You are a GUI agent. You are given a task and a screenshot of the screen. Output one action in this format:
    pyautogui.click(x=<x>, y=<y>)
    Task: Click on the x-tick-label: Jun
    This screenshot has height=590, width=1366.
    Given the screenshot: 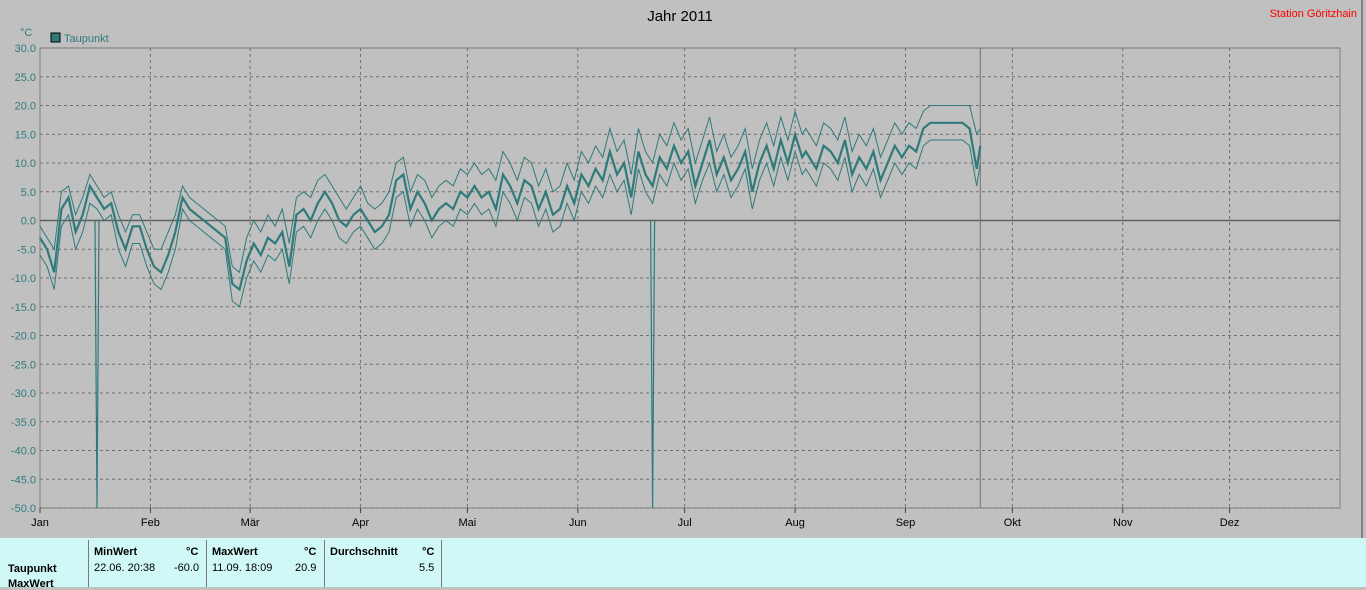 What is the action you would take?
    pyautogui.click(x=578, y=523)
    